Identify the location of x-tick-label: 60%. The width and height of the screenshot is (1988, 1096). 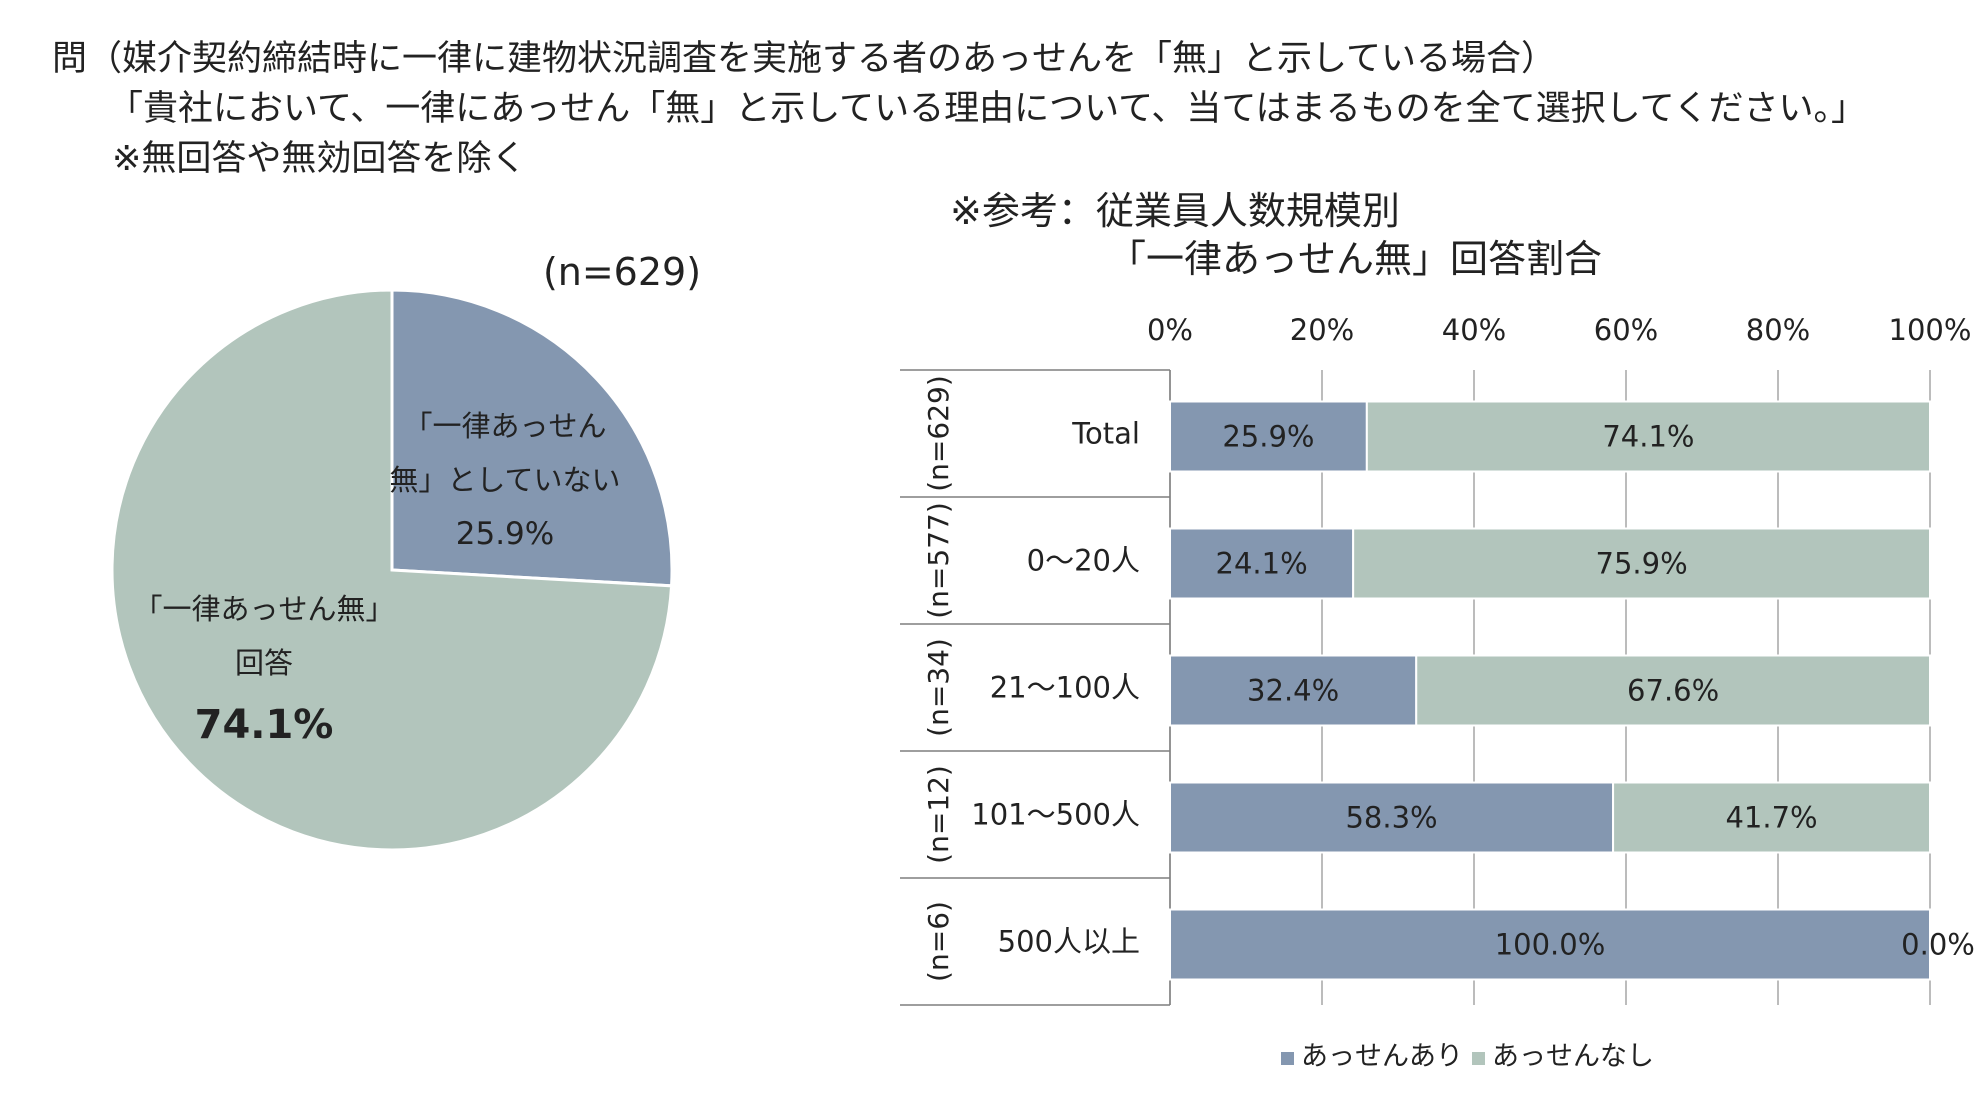
(1626, 330).